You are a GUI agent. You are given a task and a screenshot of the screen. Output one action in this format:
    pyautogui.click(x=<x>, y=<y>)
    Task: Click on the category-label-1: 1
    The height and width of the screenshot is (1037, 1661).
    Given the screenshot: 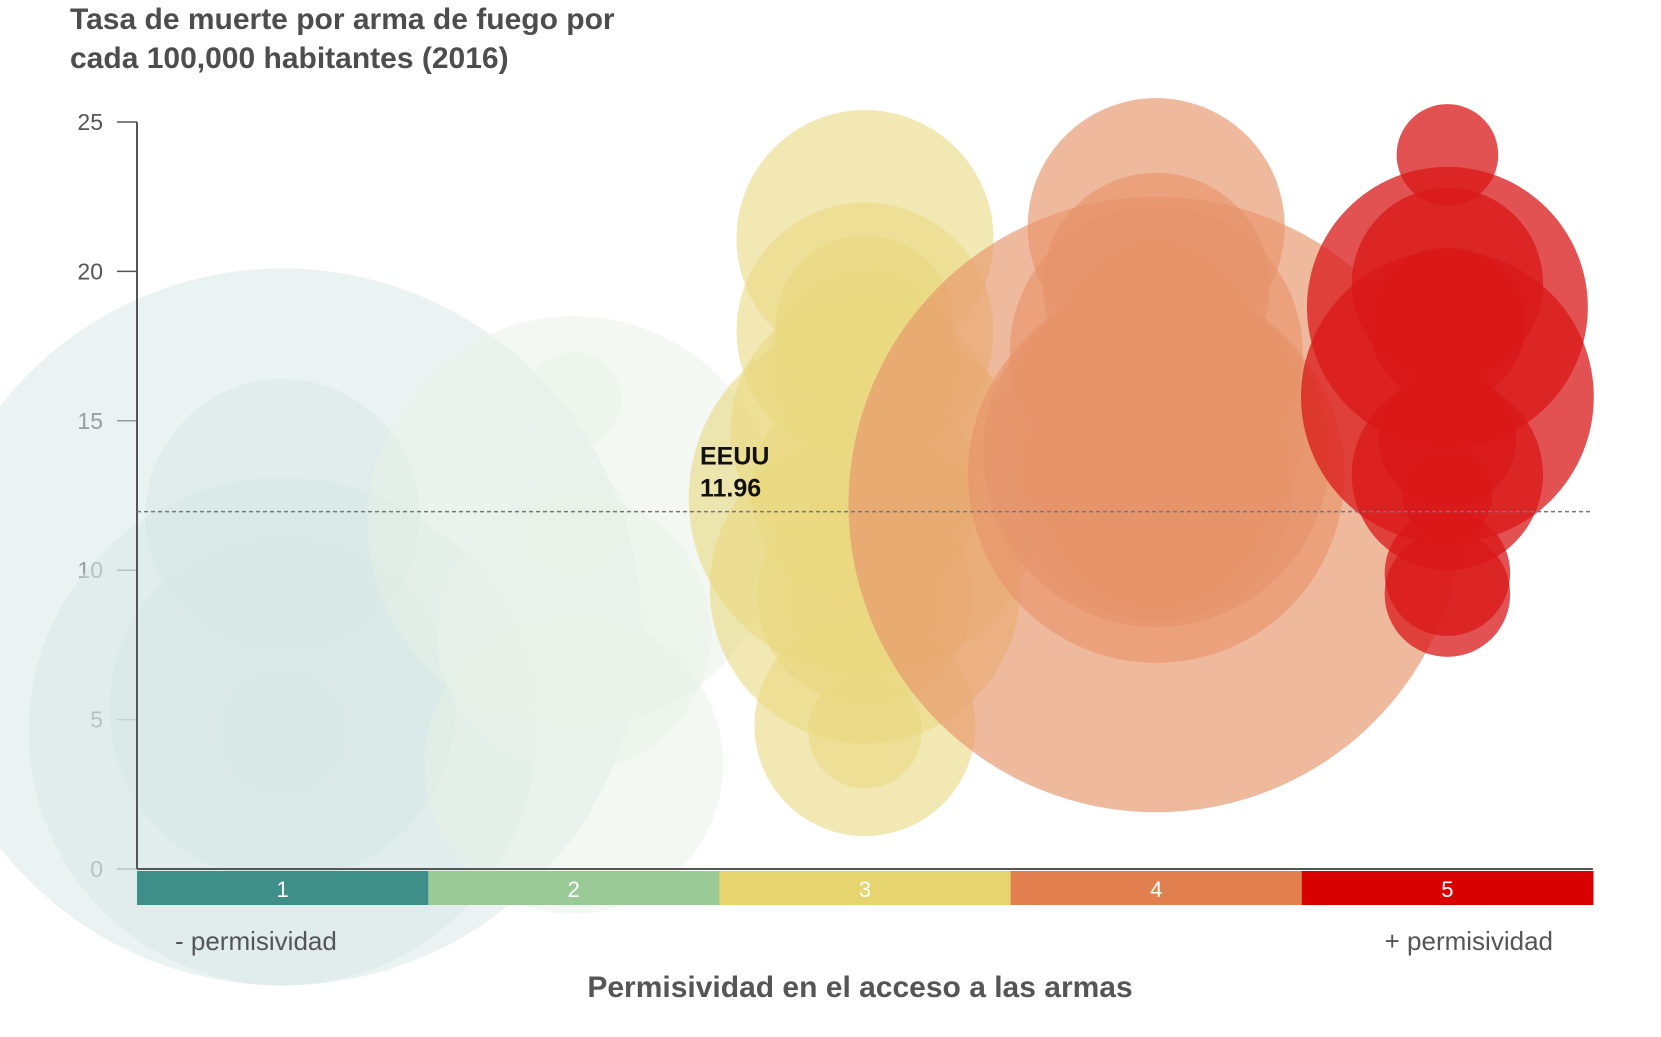 What is the action you would take?
    pyautogui.click(x=282, y=889)
    